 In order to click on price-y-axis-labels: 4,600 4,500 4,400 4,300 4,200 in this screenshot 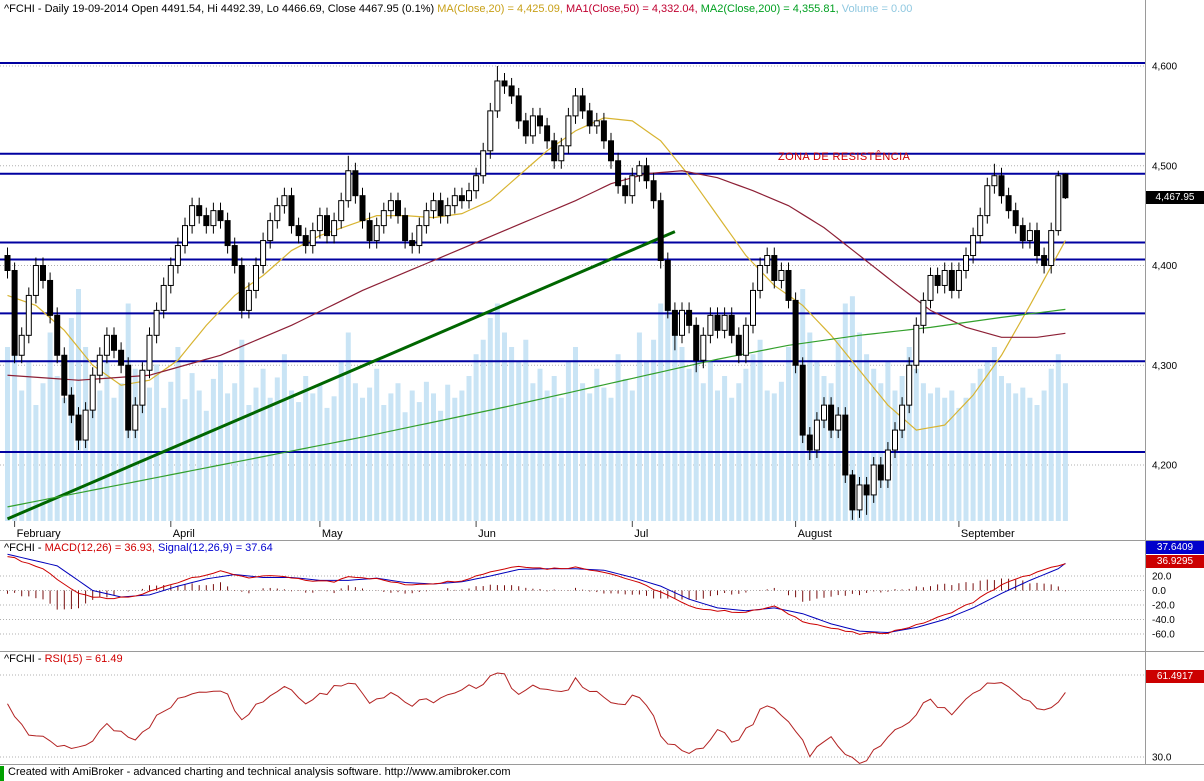, I will do `click(1164, 267)`.